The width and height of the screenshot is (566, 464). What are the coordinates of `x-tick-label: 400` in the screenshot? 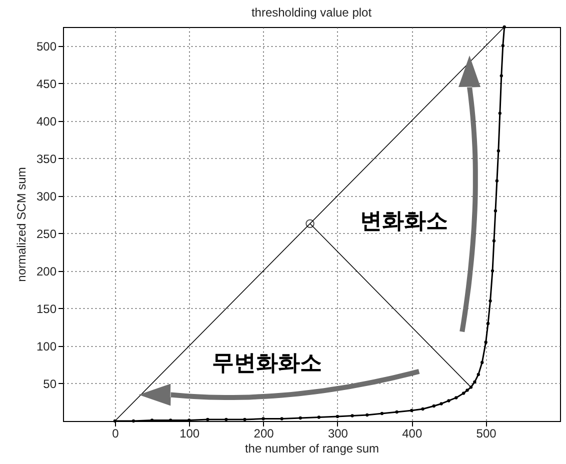 It's located at (412, 433).